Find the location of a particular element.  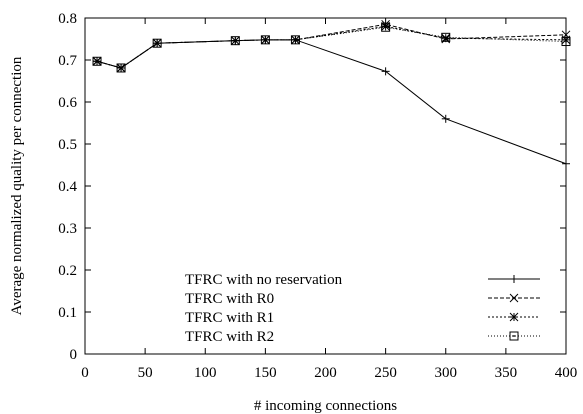

x-tick-label: 300 is located at coordinates (446, 373).